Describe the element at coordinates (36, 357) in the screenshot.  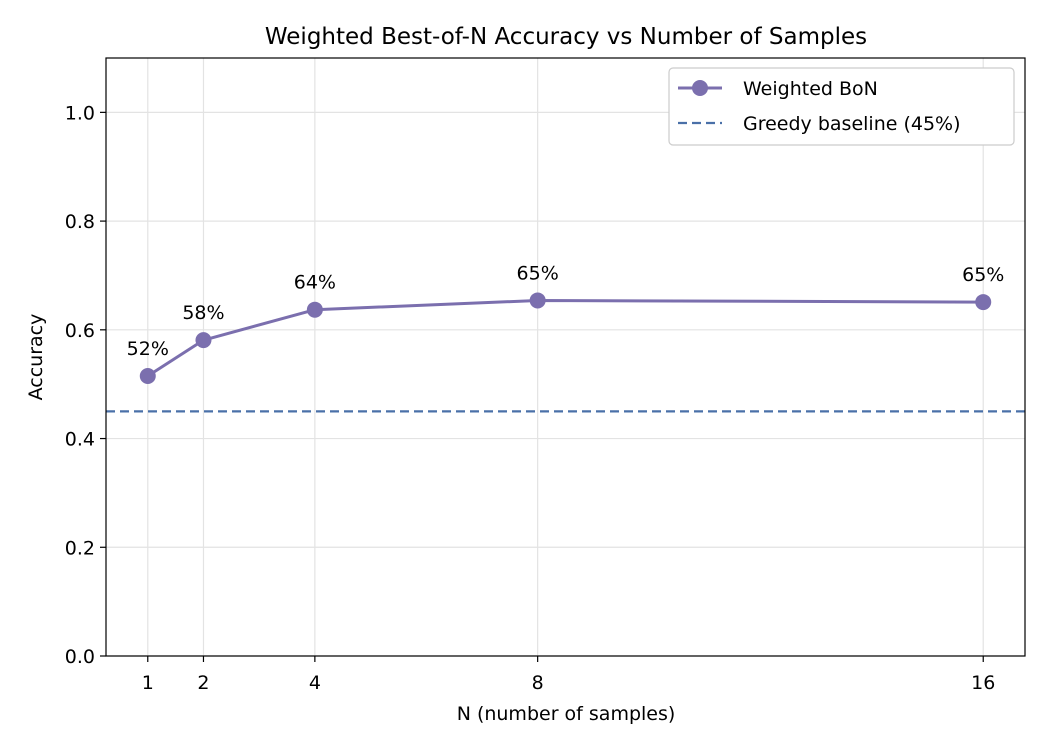
I see `y-axis-label: Accuracy` at that location.